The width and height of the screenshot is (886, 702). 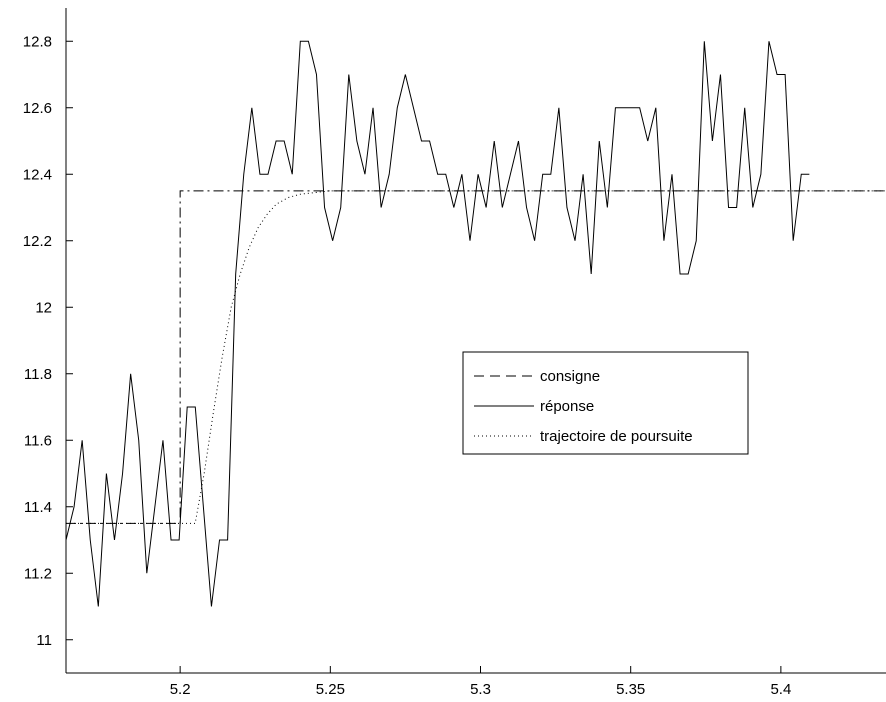 I want to click on y-tick-label: 12.4, so click(x=37, y=174).